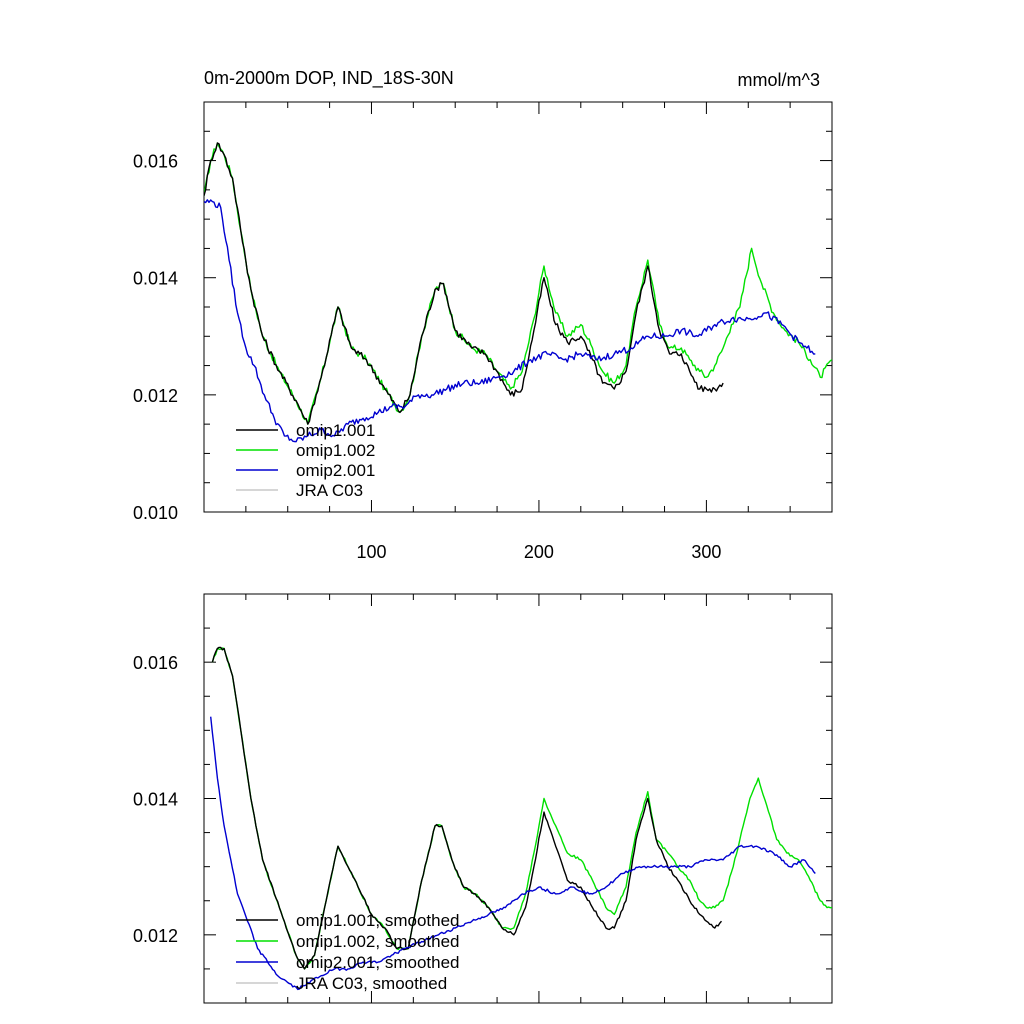 Image resolution: width=1024 pixels, height=1024 pixels. I want to click on plot-title: 0m-2000m DOP, IND_18S-30N, so click(329, 78).